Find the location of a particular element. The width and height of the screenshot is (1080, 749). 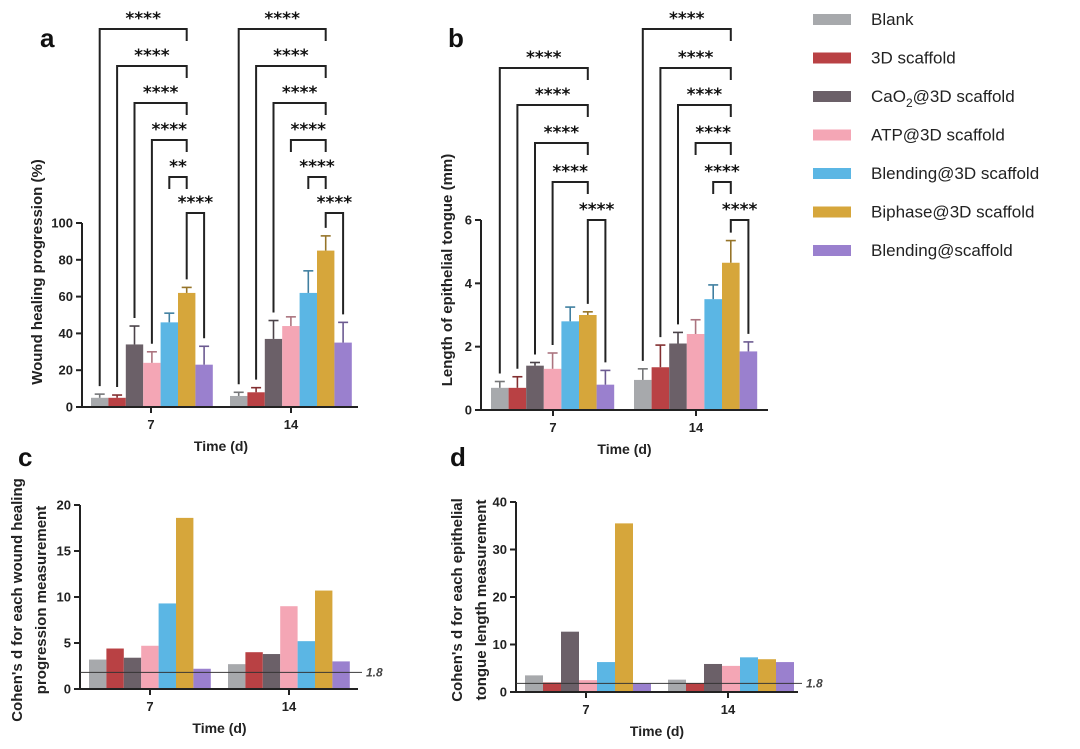

legend-label: Blending@scaffold is located at coordinates (942, 250).